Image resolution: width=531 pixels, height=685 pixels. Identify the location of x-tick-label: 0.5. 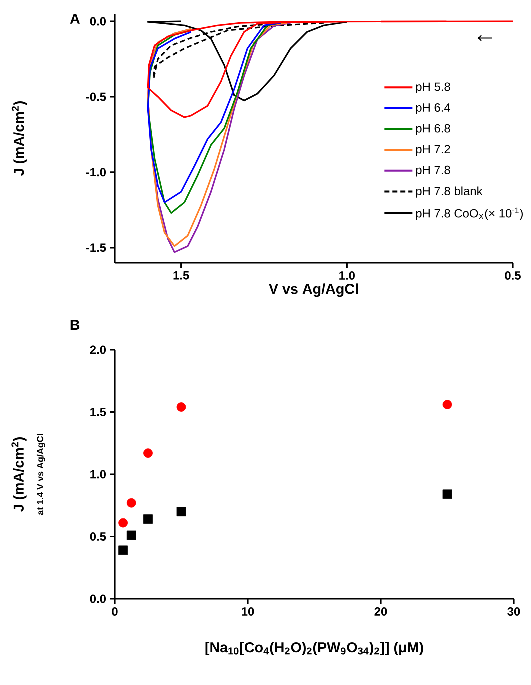
(513, 275).